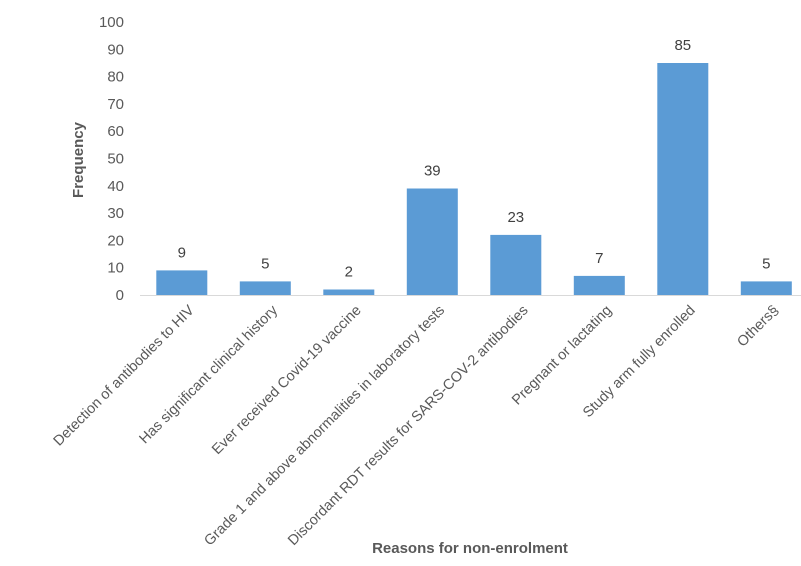 The width and height of the screenshot is (801, 566). What do you see at coordinates (115, 131) in the screenshot?
I see `y-tick-label: 60` at bounding box center [115, 131].